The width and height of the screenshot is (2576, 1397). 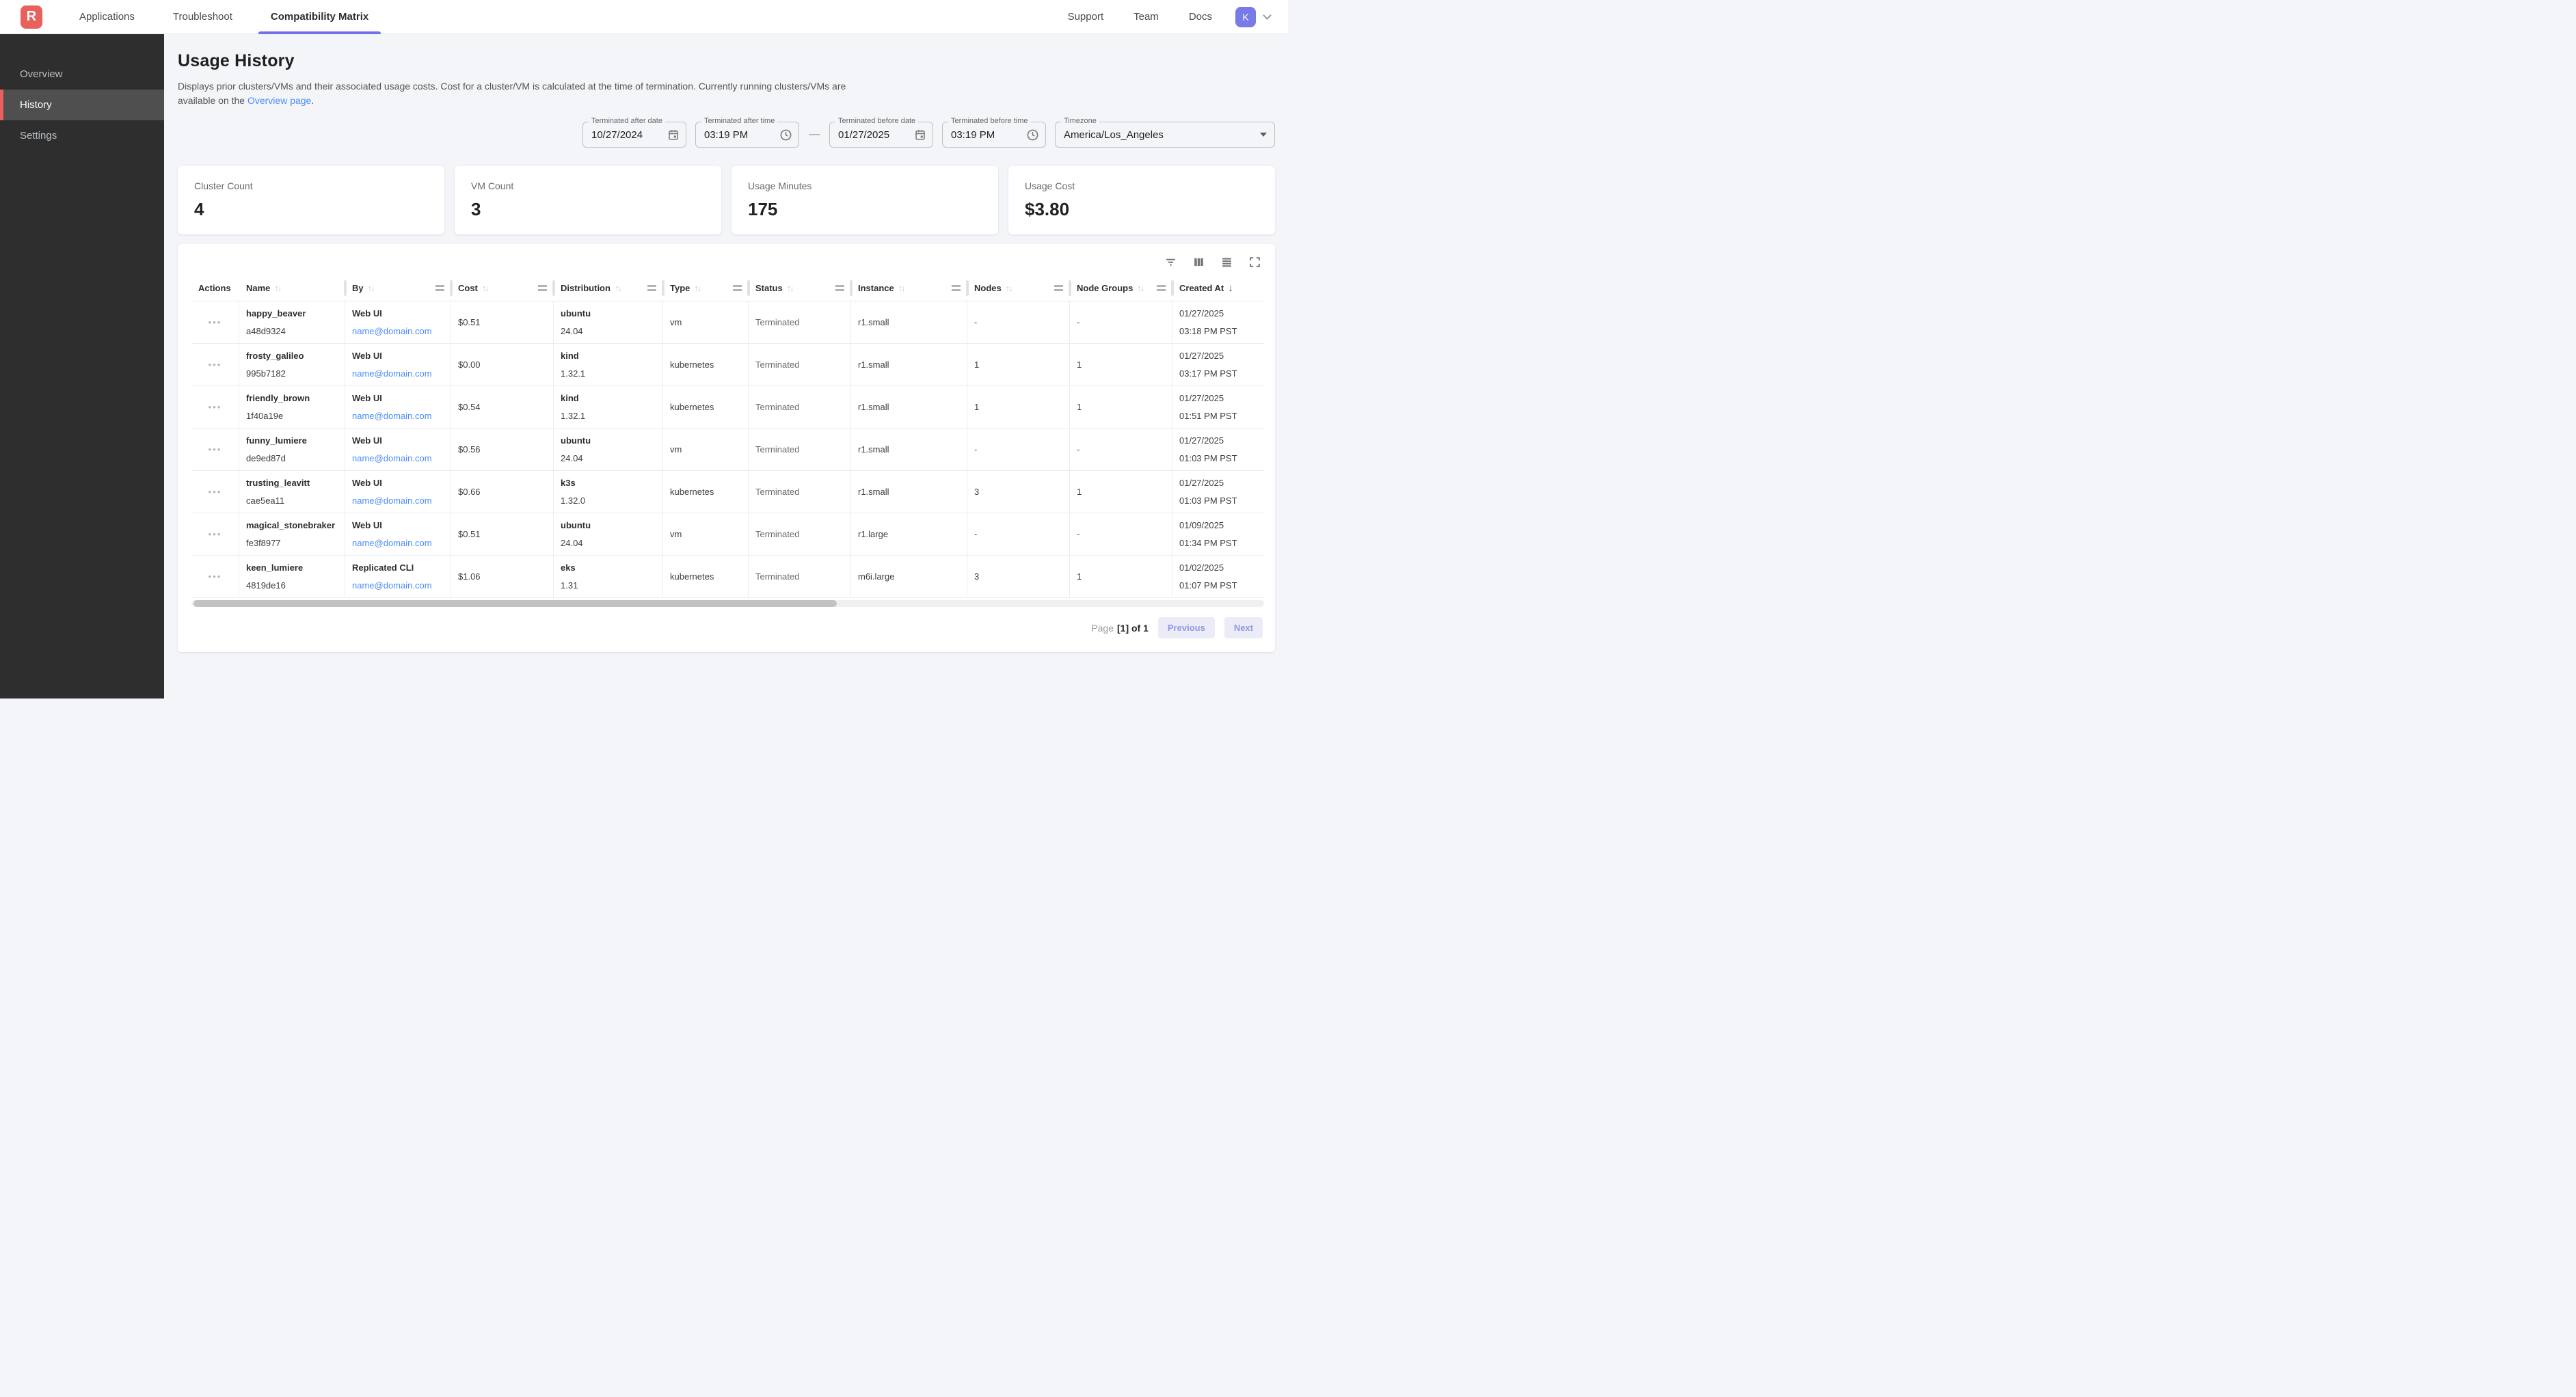 What do you see at coordinates (1201, 398) in the screenshot?
I see `created-date: 01/27/2025` at bounding box center [1201, 398].